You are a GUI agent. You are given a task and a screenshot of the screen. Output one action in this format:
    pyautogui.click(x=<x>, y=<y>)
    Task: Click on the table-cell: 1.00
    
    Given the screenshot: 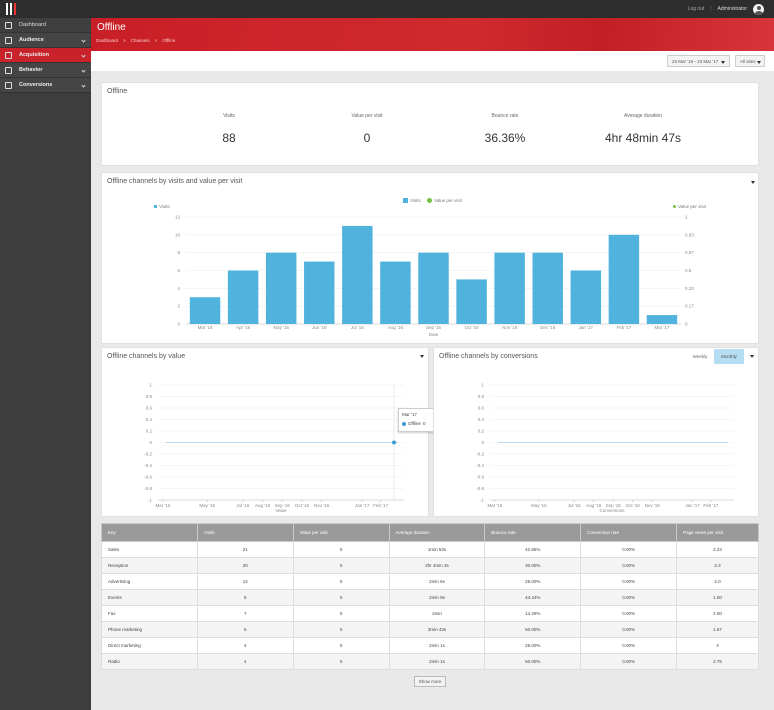 What is the action you would take?
    pyautogui.click(x=717, y=597)
    